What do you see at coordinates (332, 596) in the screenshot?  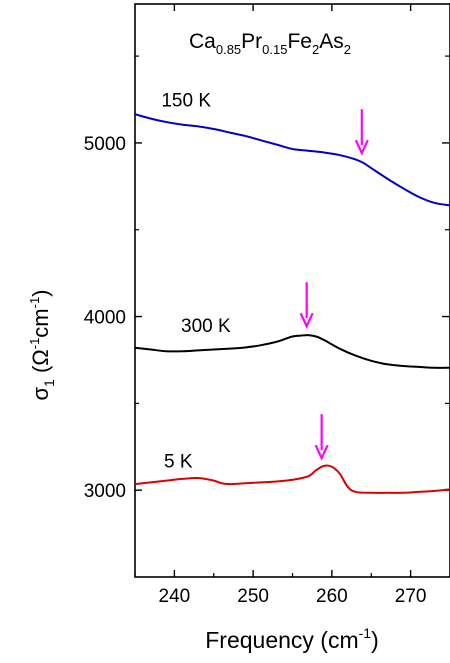 I see `x-tick-label: 260` at bounding box center [332, 596].